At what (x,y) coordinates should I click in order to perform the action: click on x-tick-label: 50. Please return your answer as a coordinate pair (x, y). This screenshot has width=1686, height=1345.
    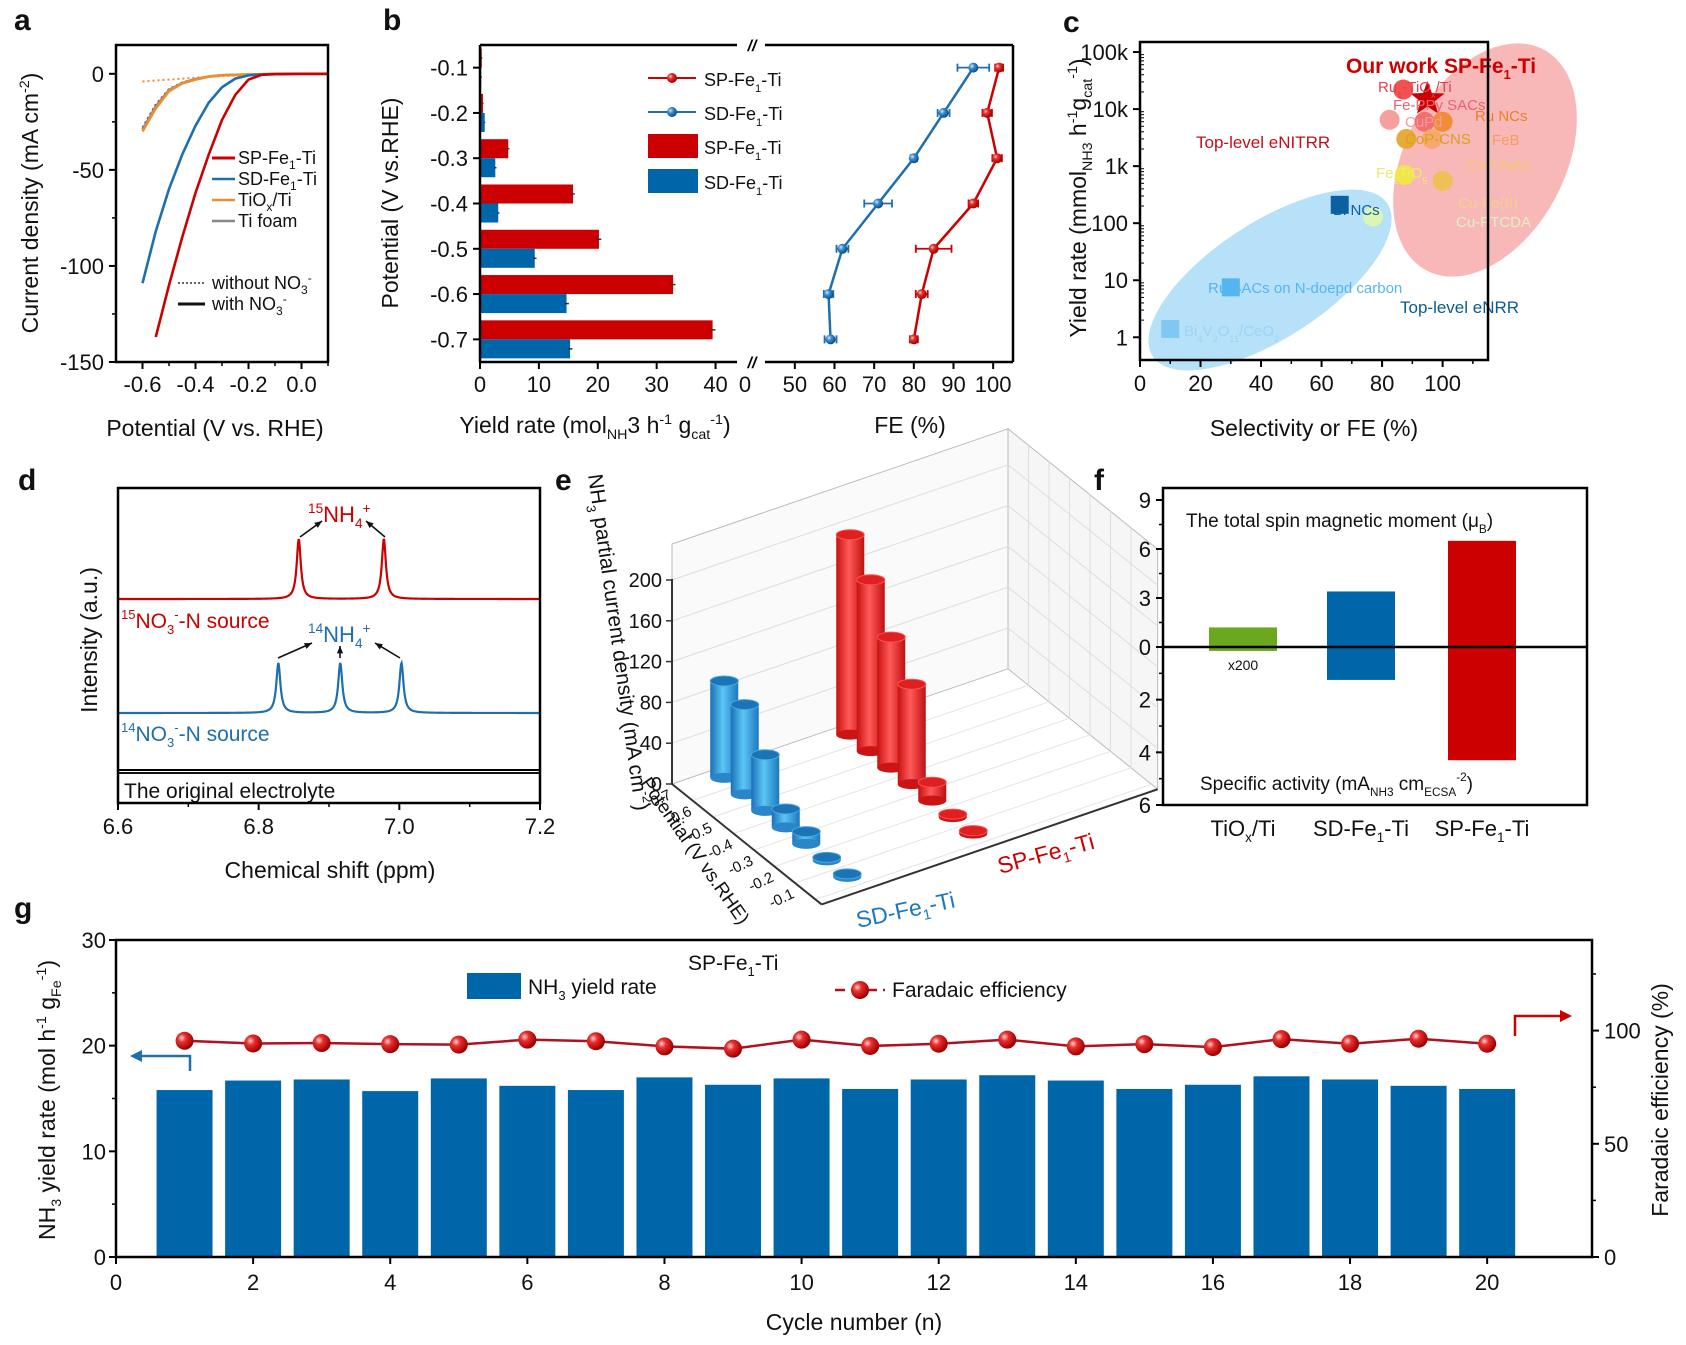
    Looking at the image, I should click on (795, 384).